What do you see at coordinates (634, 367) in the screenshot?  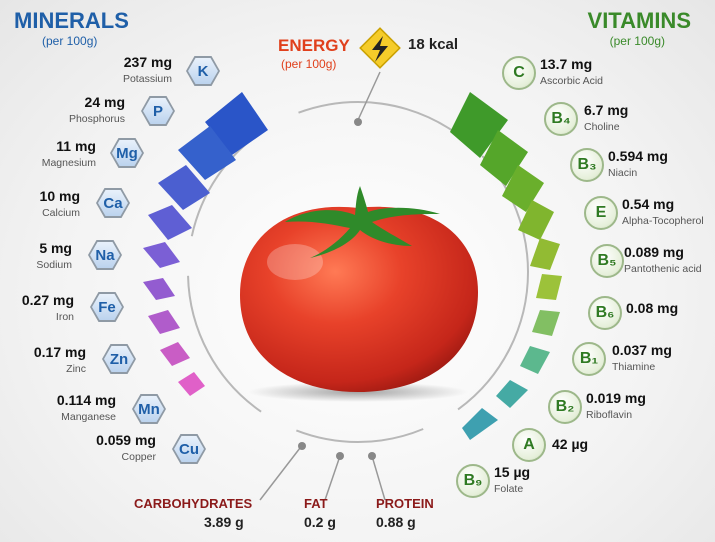 I see `vitamin-name: Thiamine` at bounding box center [634, 367].